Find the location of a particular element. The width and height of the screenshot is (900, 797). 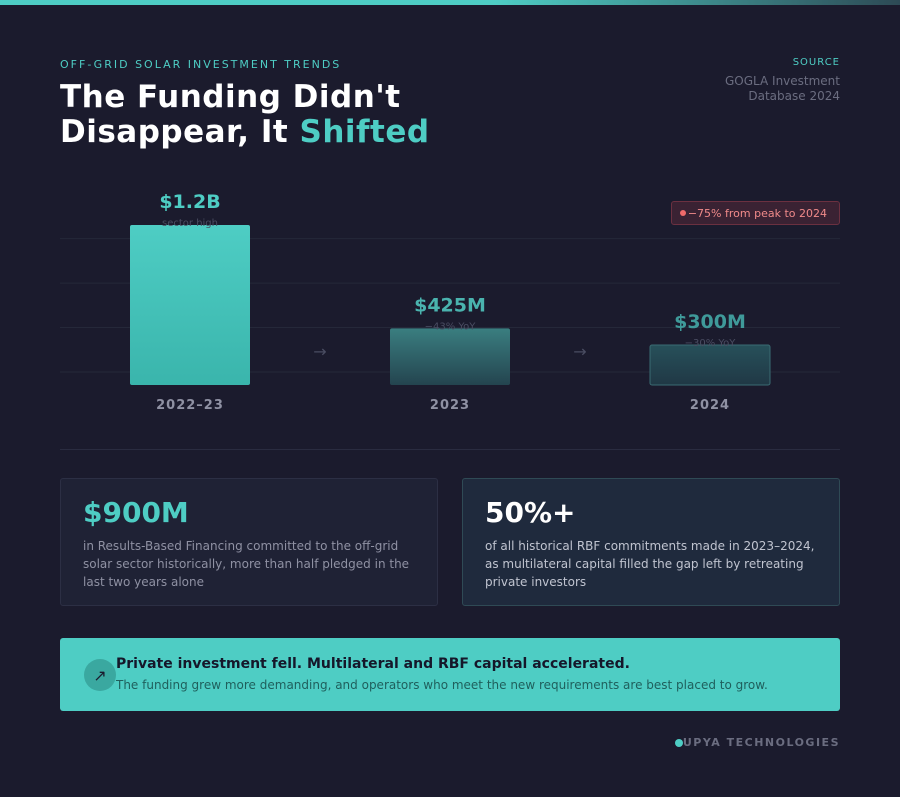

top-accent-bar is located at coordinates (450, 2).